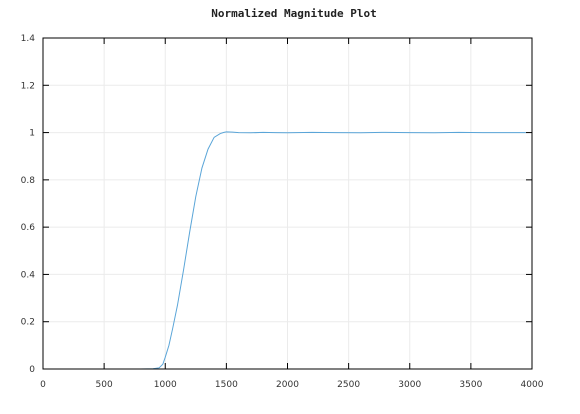  I want to click on x-tick-label: 1000, so click(165, 385).